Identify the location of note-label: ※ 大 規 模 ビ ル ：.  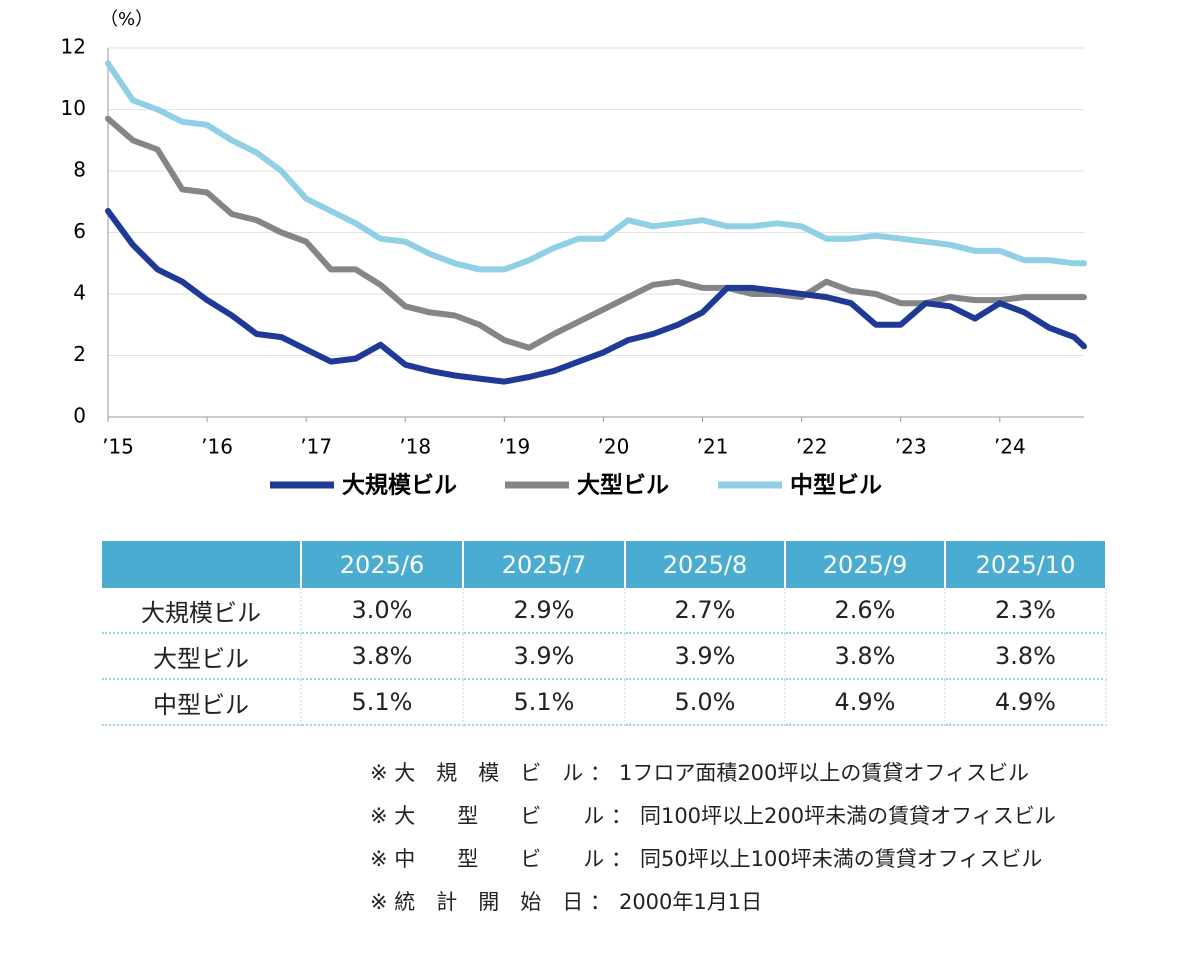
(490, 773).